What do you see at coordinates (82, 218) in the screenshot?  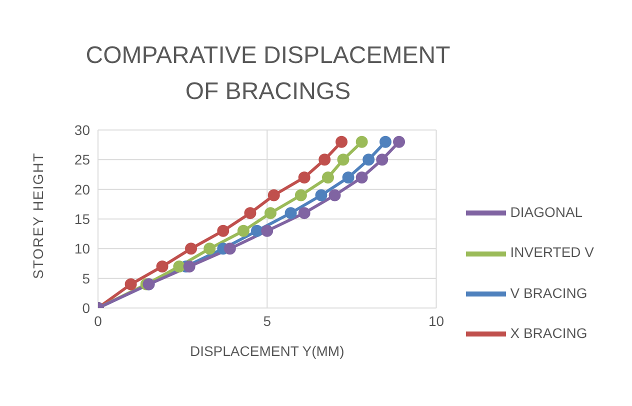 I see `y-tick-label: 15` at bounding box center [82, 218].